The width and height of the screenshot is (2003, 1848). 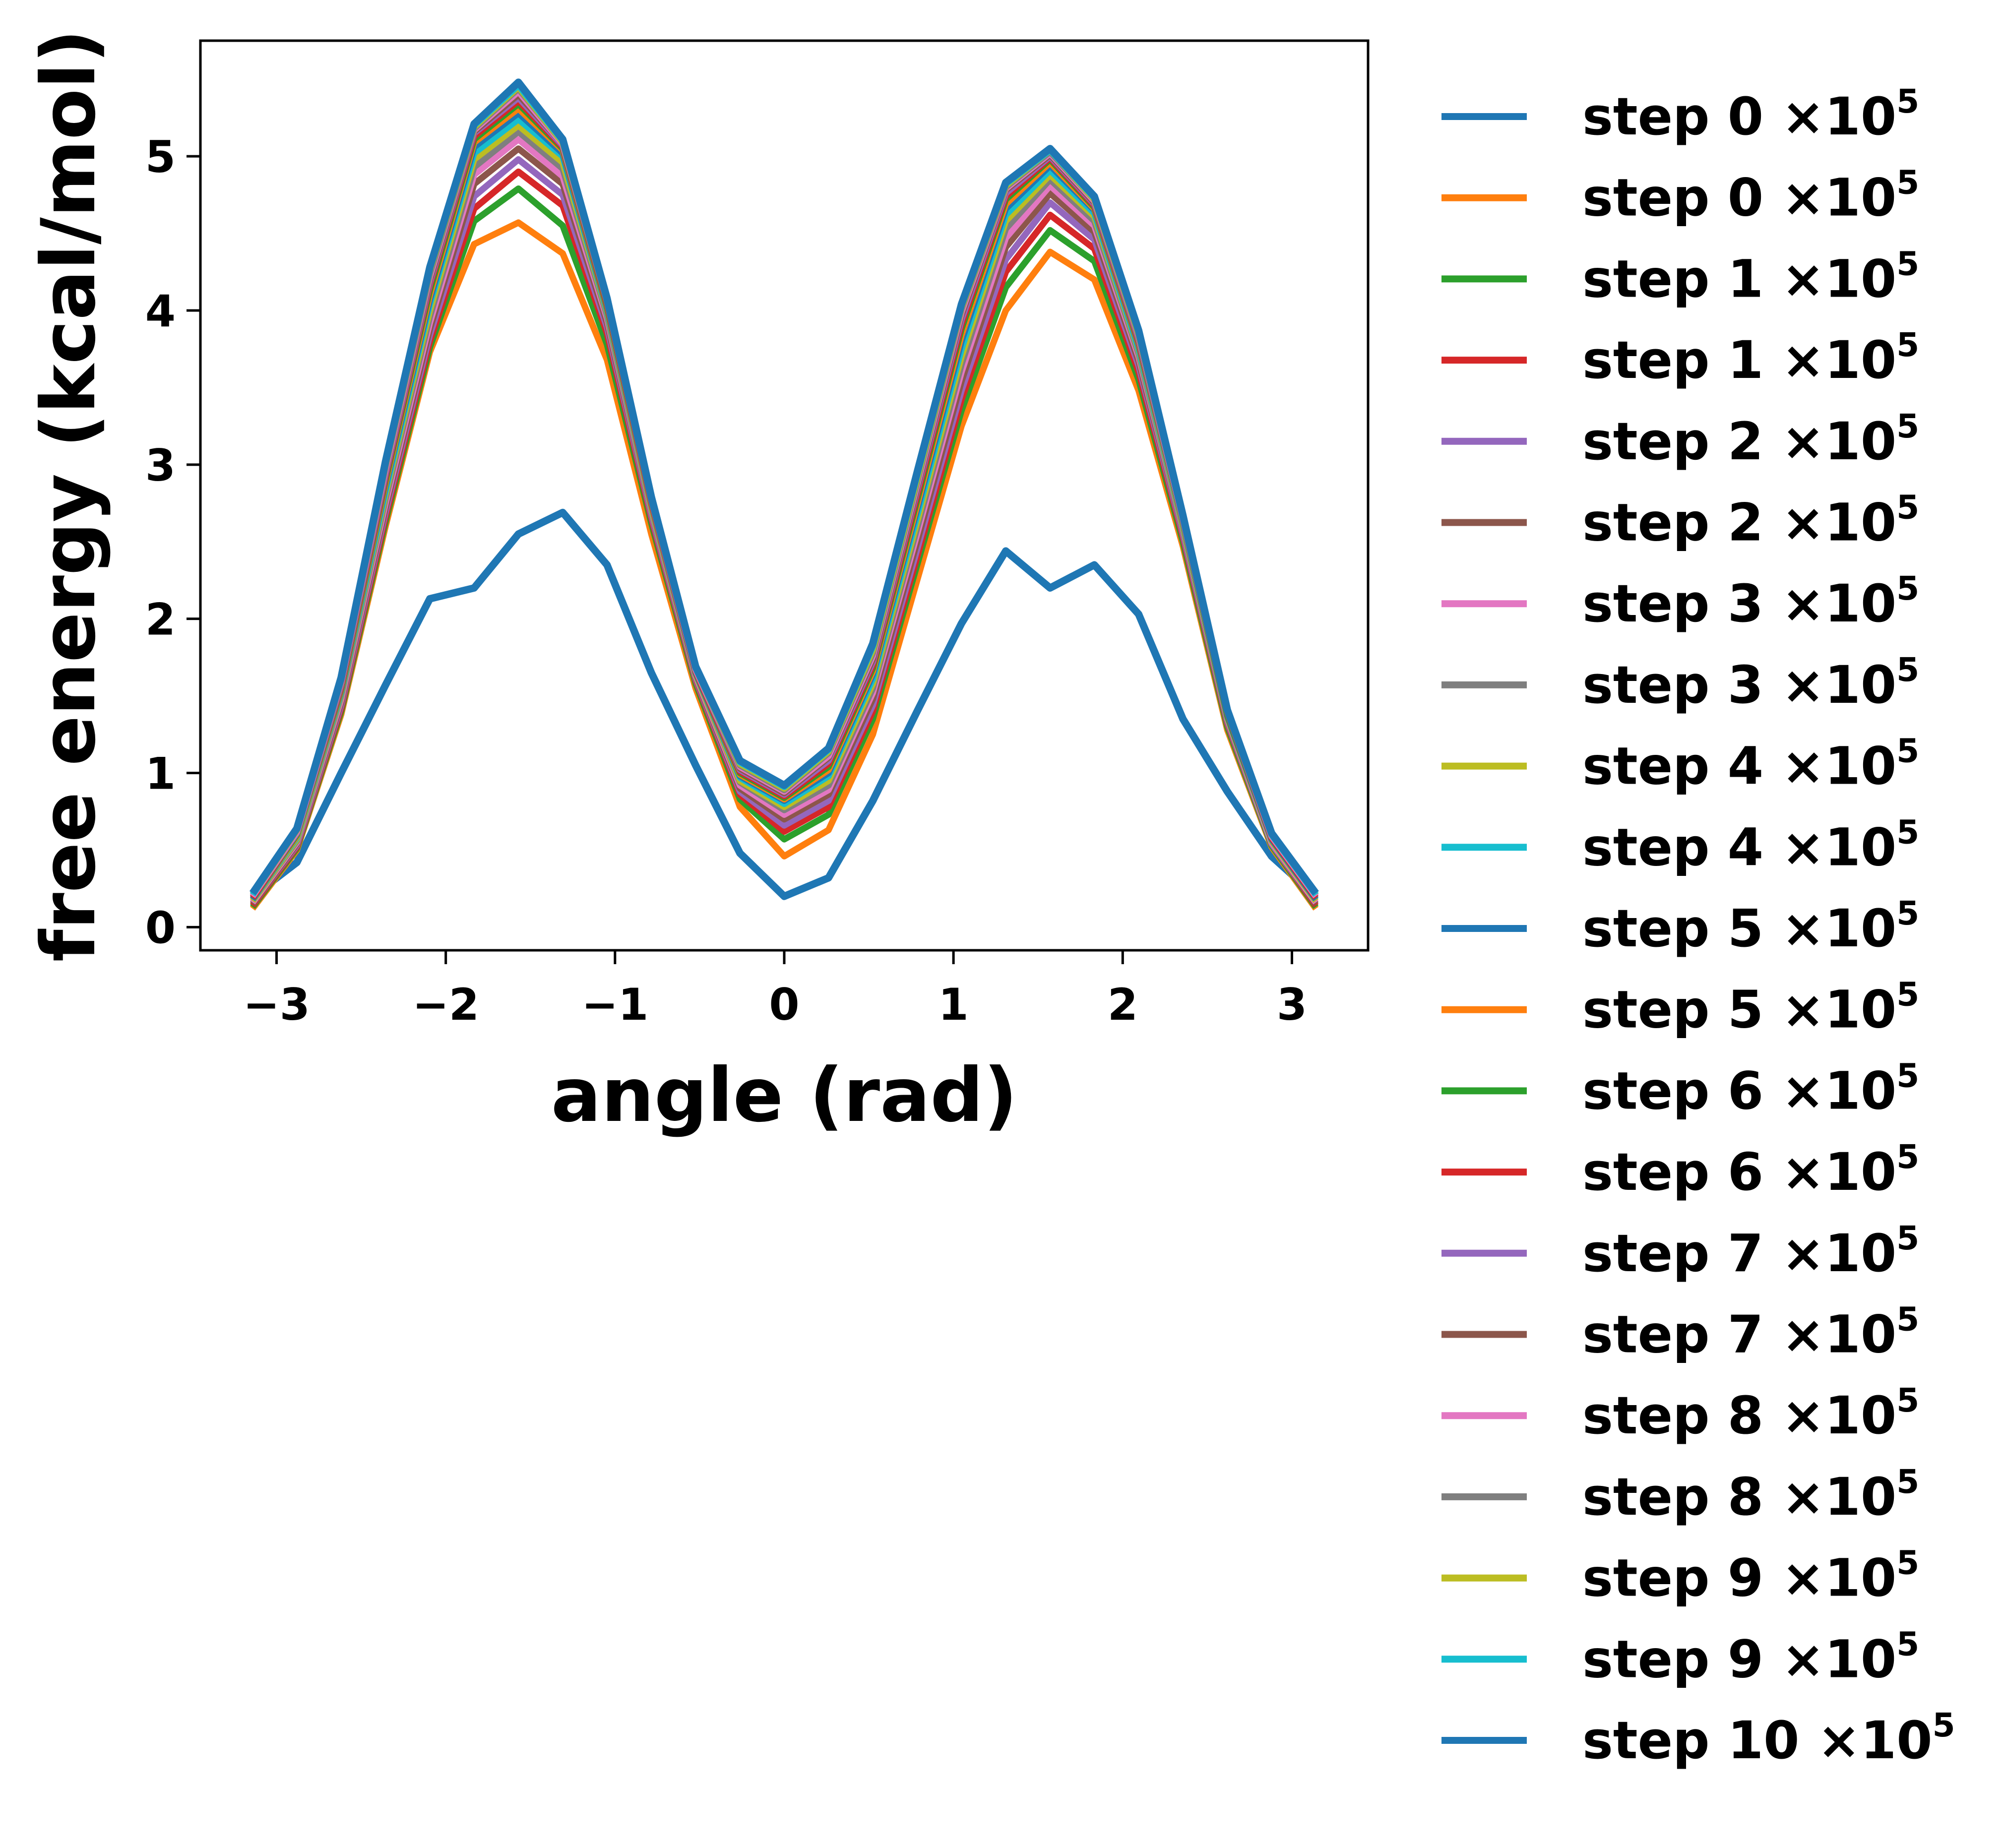 I want to click on x-tick-label: 0, so click(x=784, y=1004).